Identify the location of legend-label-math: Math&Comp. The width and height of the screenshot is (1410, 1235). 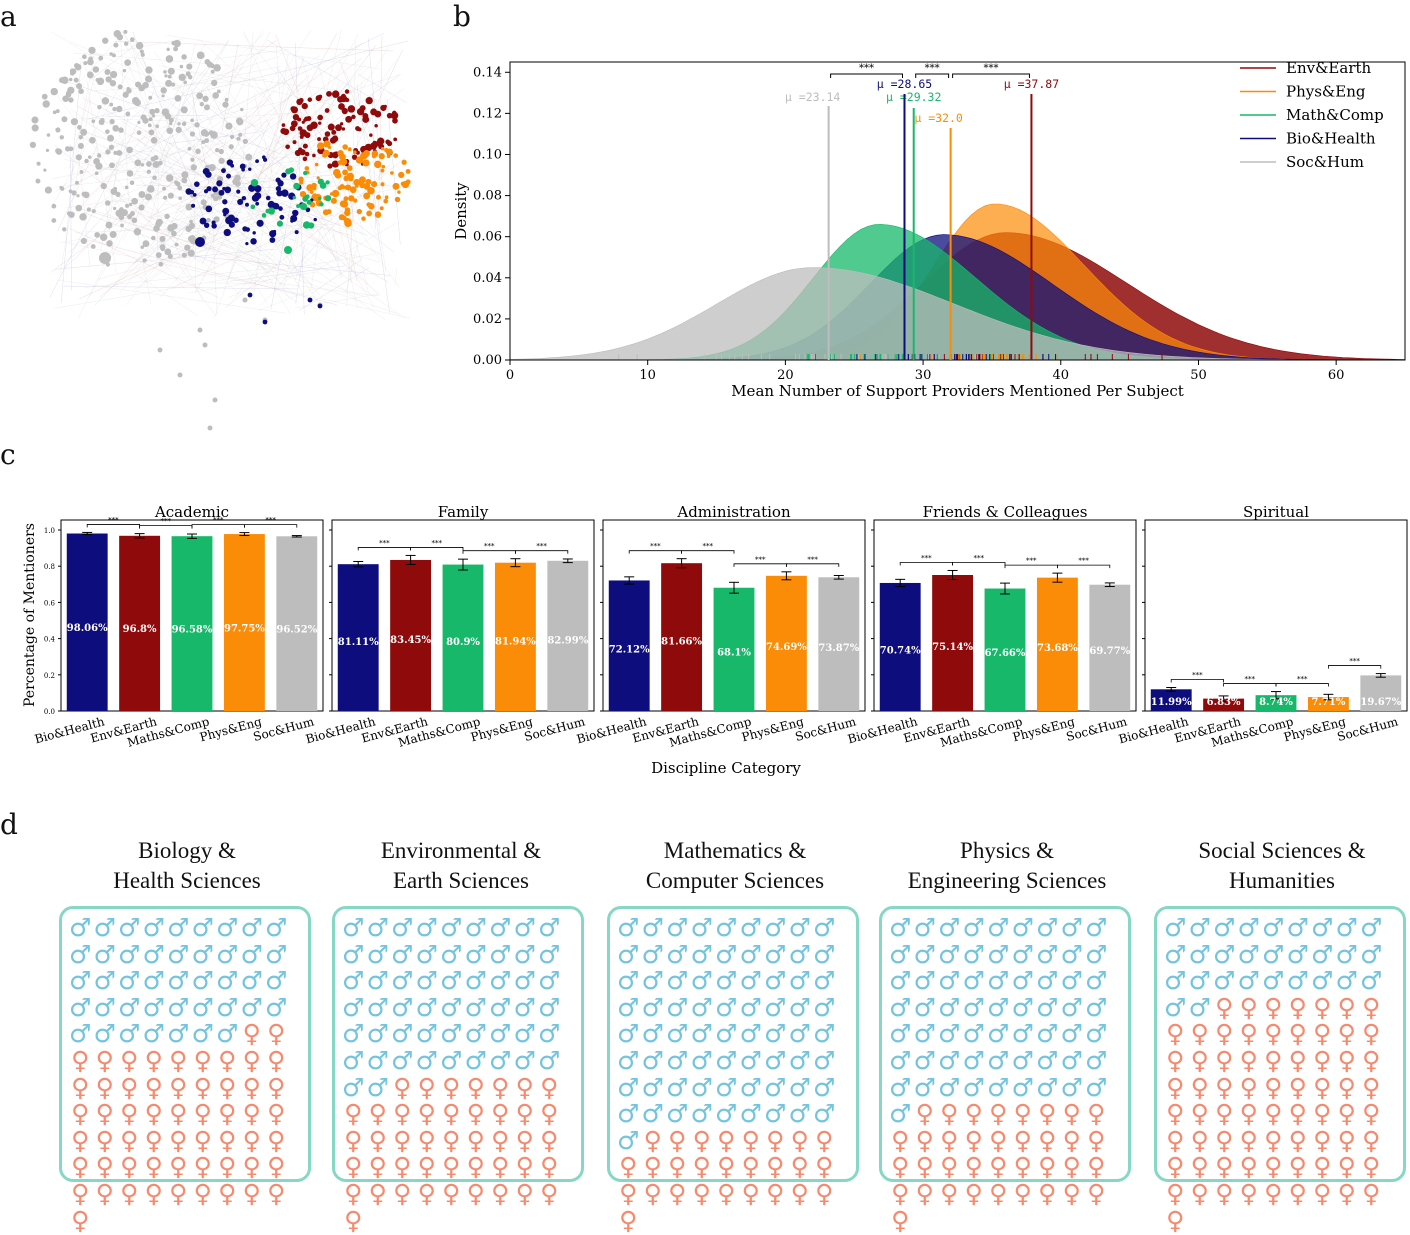
(1335, 115).